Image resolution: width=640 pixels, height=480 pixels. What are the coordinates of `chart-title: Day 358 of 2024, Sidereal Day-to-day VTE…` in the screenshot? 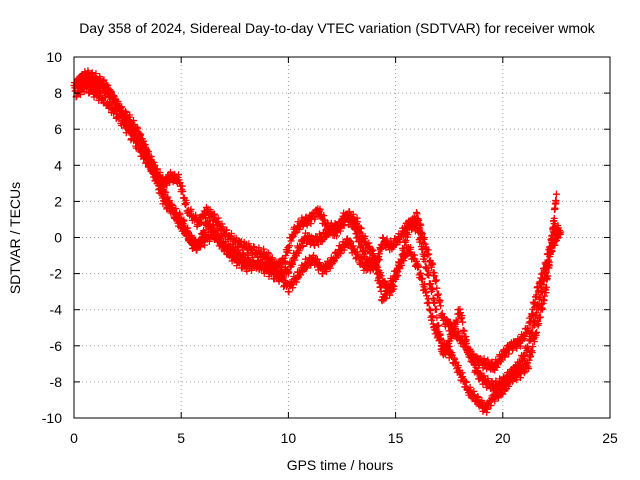 It's located at (337, 28).